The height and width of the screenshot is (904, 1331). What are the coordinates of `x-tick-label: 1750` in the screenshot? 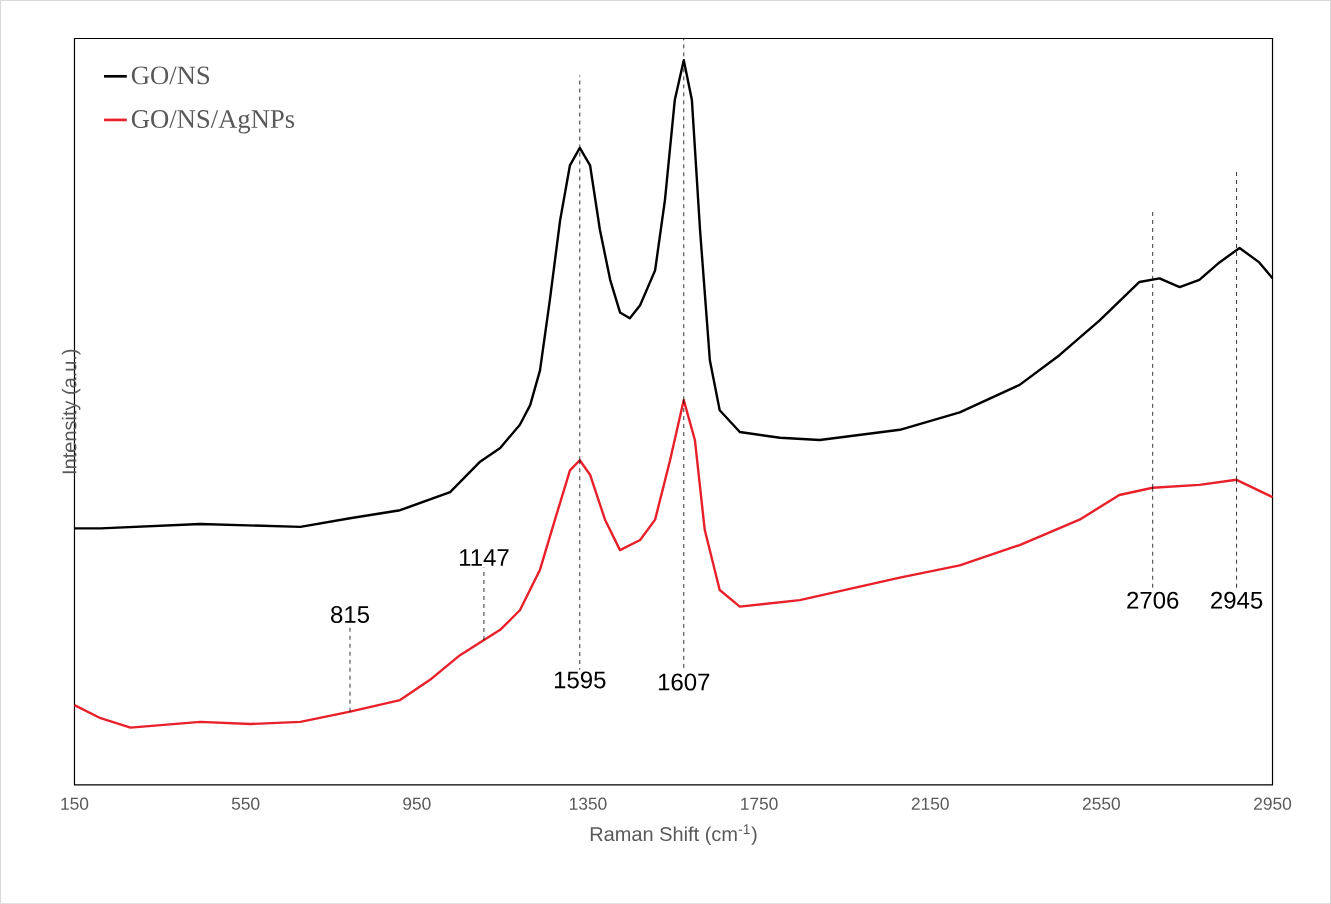 It's located at (759, 803).